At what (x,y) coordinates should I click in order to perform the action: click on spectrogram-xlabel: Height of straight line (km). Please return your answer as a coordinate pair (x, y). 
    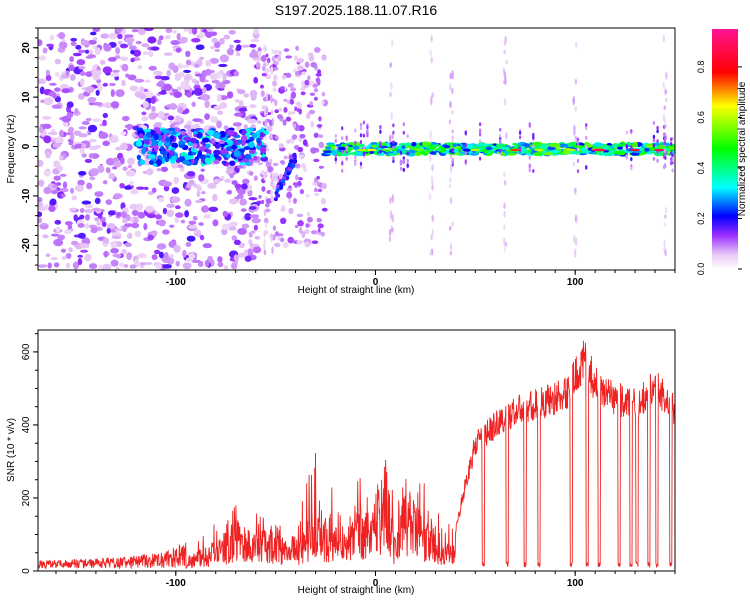
    Looking at the image, I should click on (356, 290).